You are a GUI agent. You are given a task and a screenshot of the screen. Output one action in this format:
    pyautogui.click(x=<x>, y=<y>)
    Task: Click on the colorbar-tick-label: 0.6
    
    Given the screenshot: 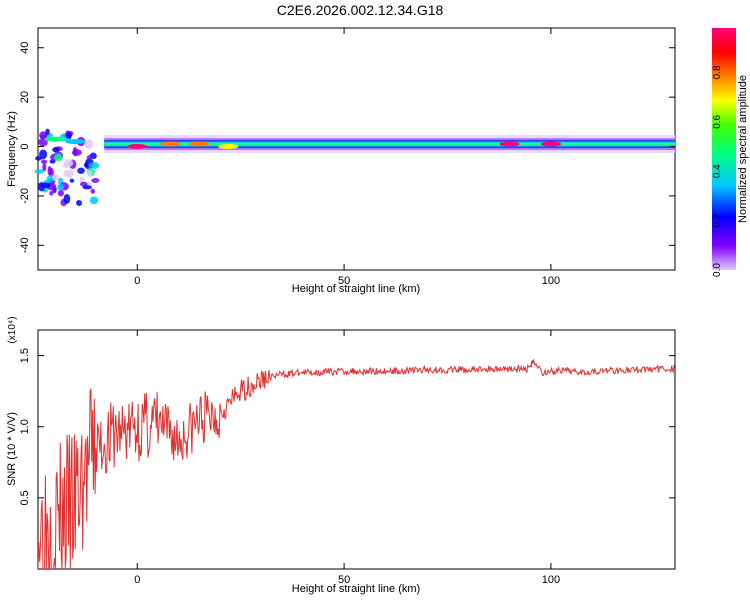 What is the action you would take?
    pyautogui.click(x=717, y=121)
    